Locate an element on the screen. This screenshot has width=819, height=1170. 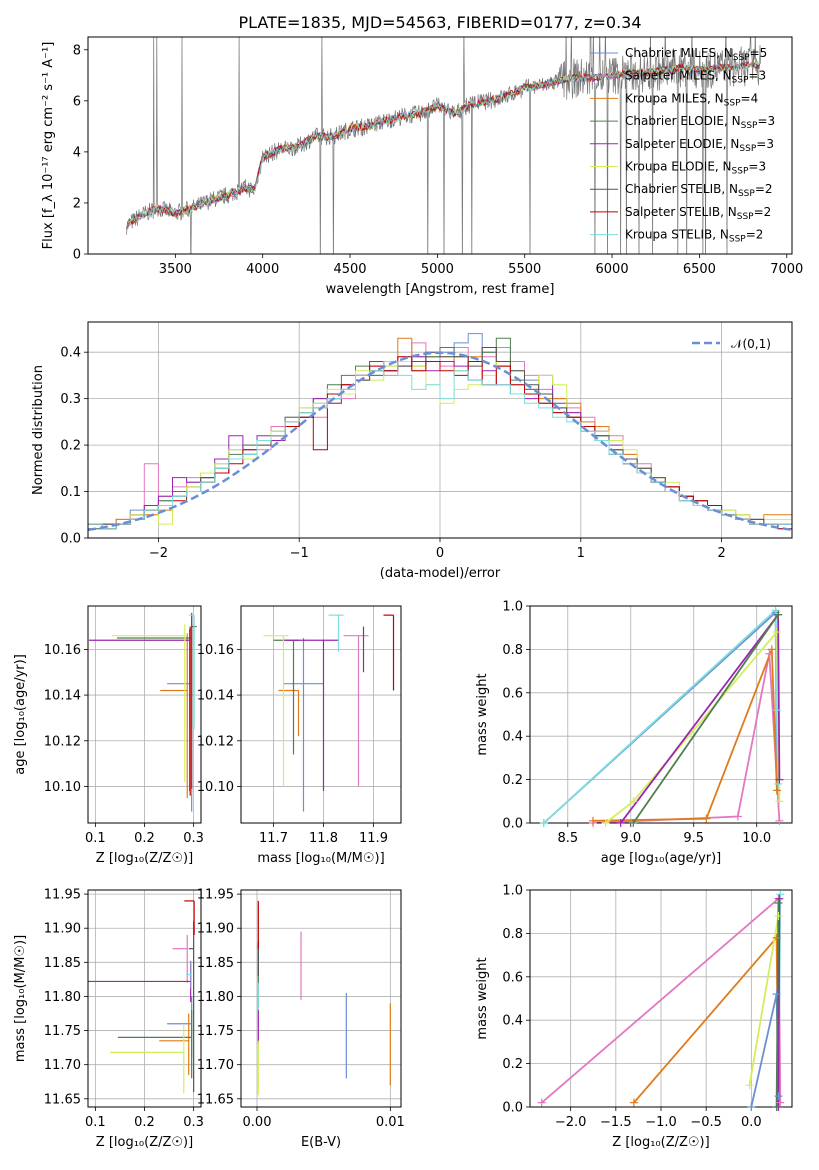
age_vs_Z-xtick-label-1: 0.2 is located at coordinates (144, 838).